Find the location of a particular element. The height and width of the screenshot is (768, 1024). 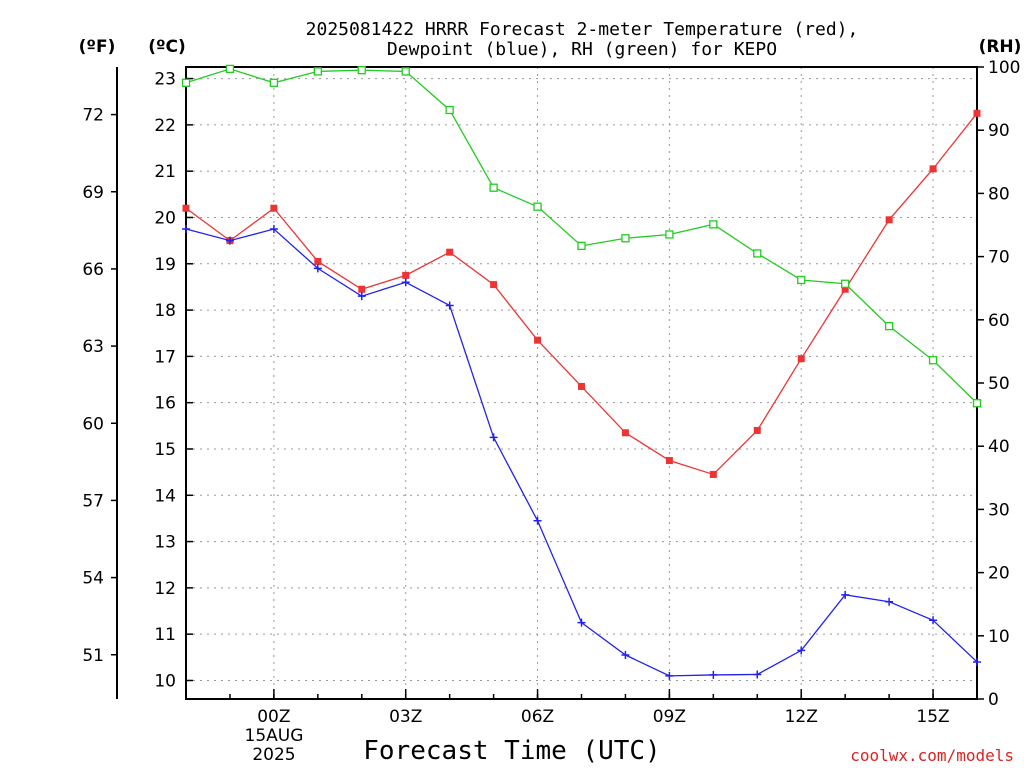

rh-tick-label: 70 is located at coordinates (999, 258).